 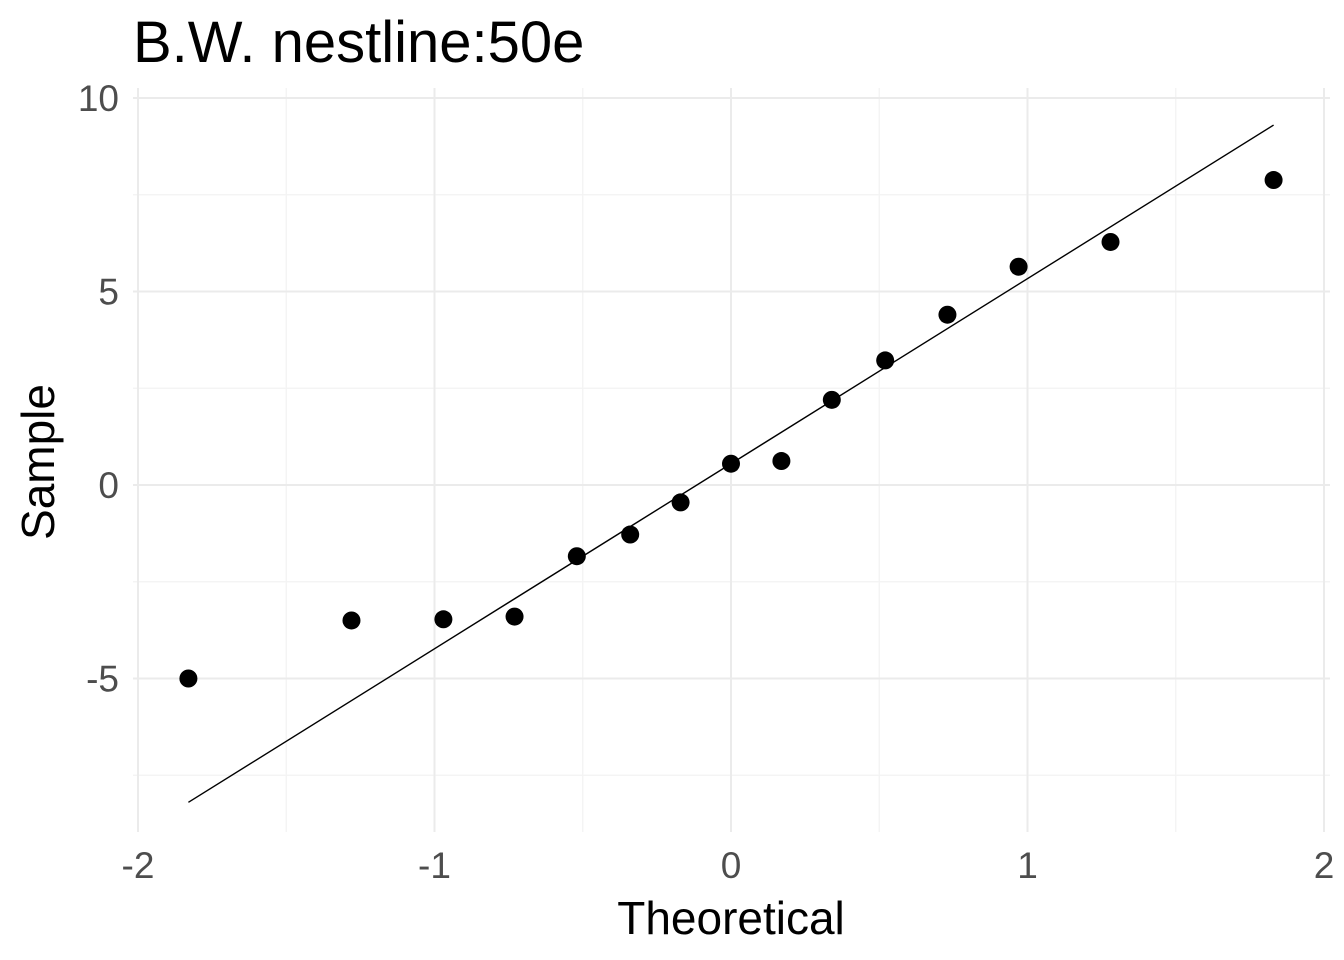 What do you see at coordinates (38, 462) in the screenshot?
I see `y-axis-title: Sample` at bounding box center [38, 462].